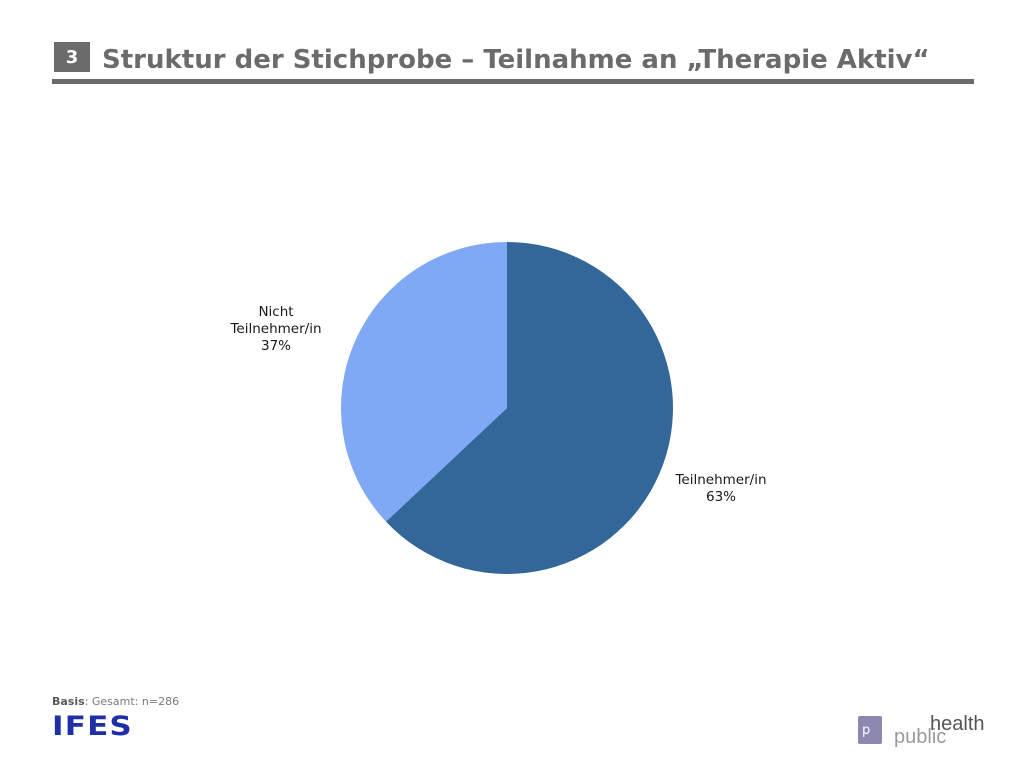 This screenshot has height=768, width=1024. I want to click on pie-label-teilnehmer: Teilnehmer/in 63%, so click(720, 488).